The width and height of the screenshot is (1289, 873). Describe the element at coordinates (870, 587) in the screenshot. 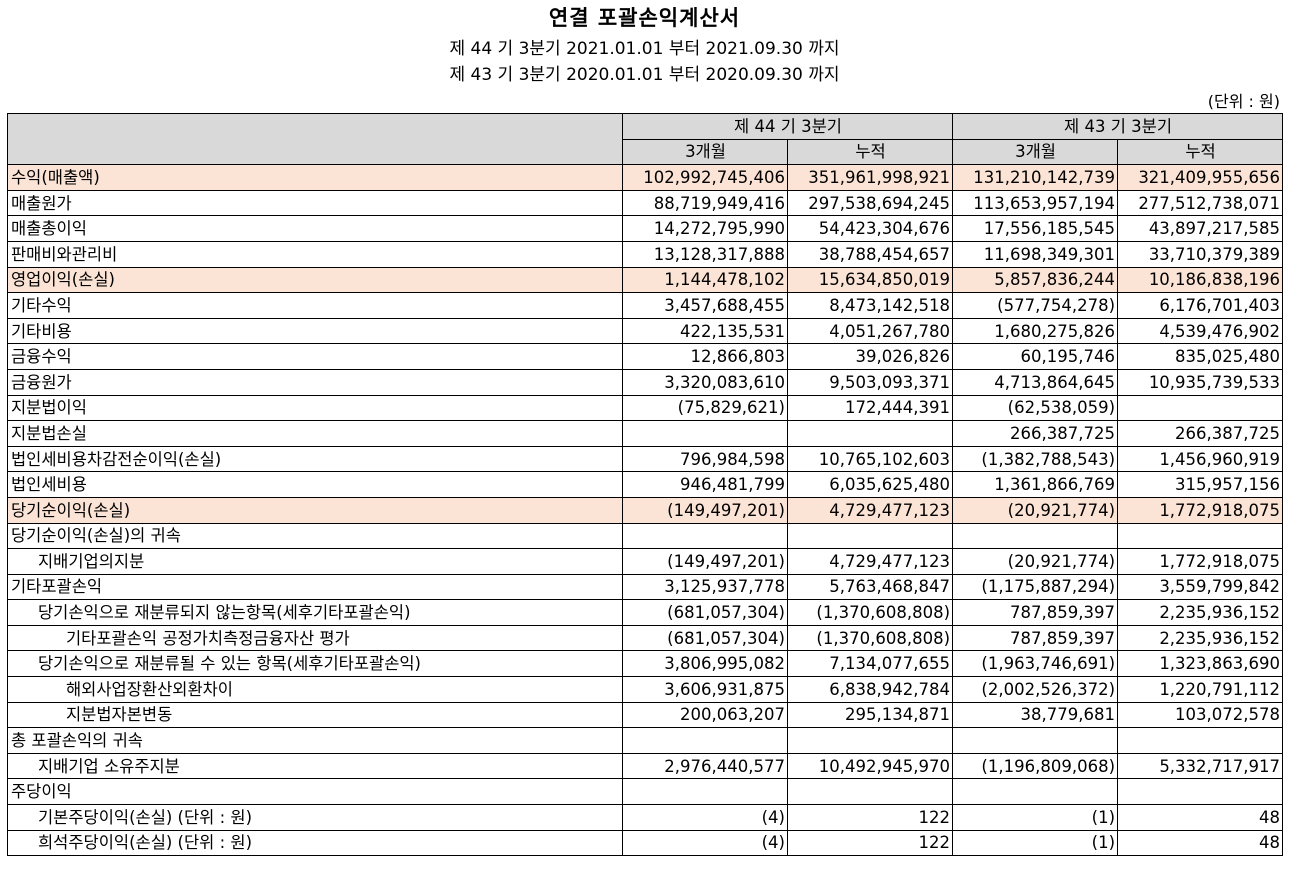

I see `value-cum-current: 5,763,468,847` at that location.